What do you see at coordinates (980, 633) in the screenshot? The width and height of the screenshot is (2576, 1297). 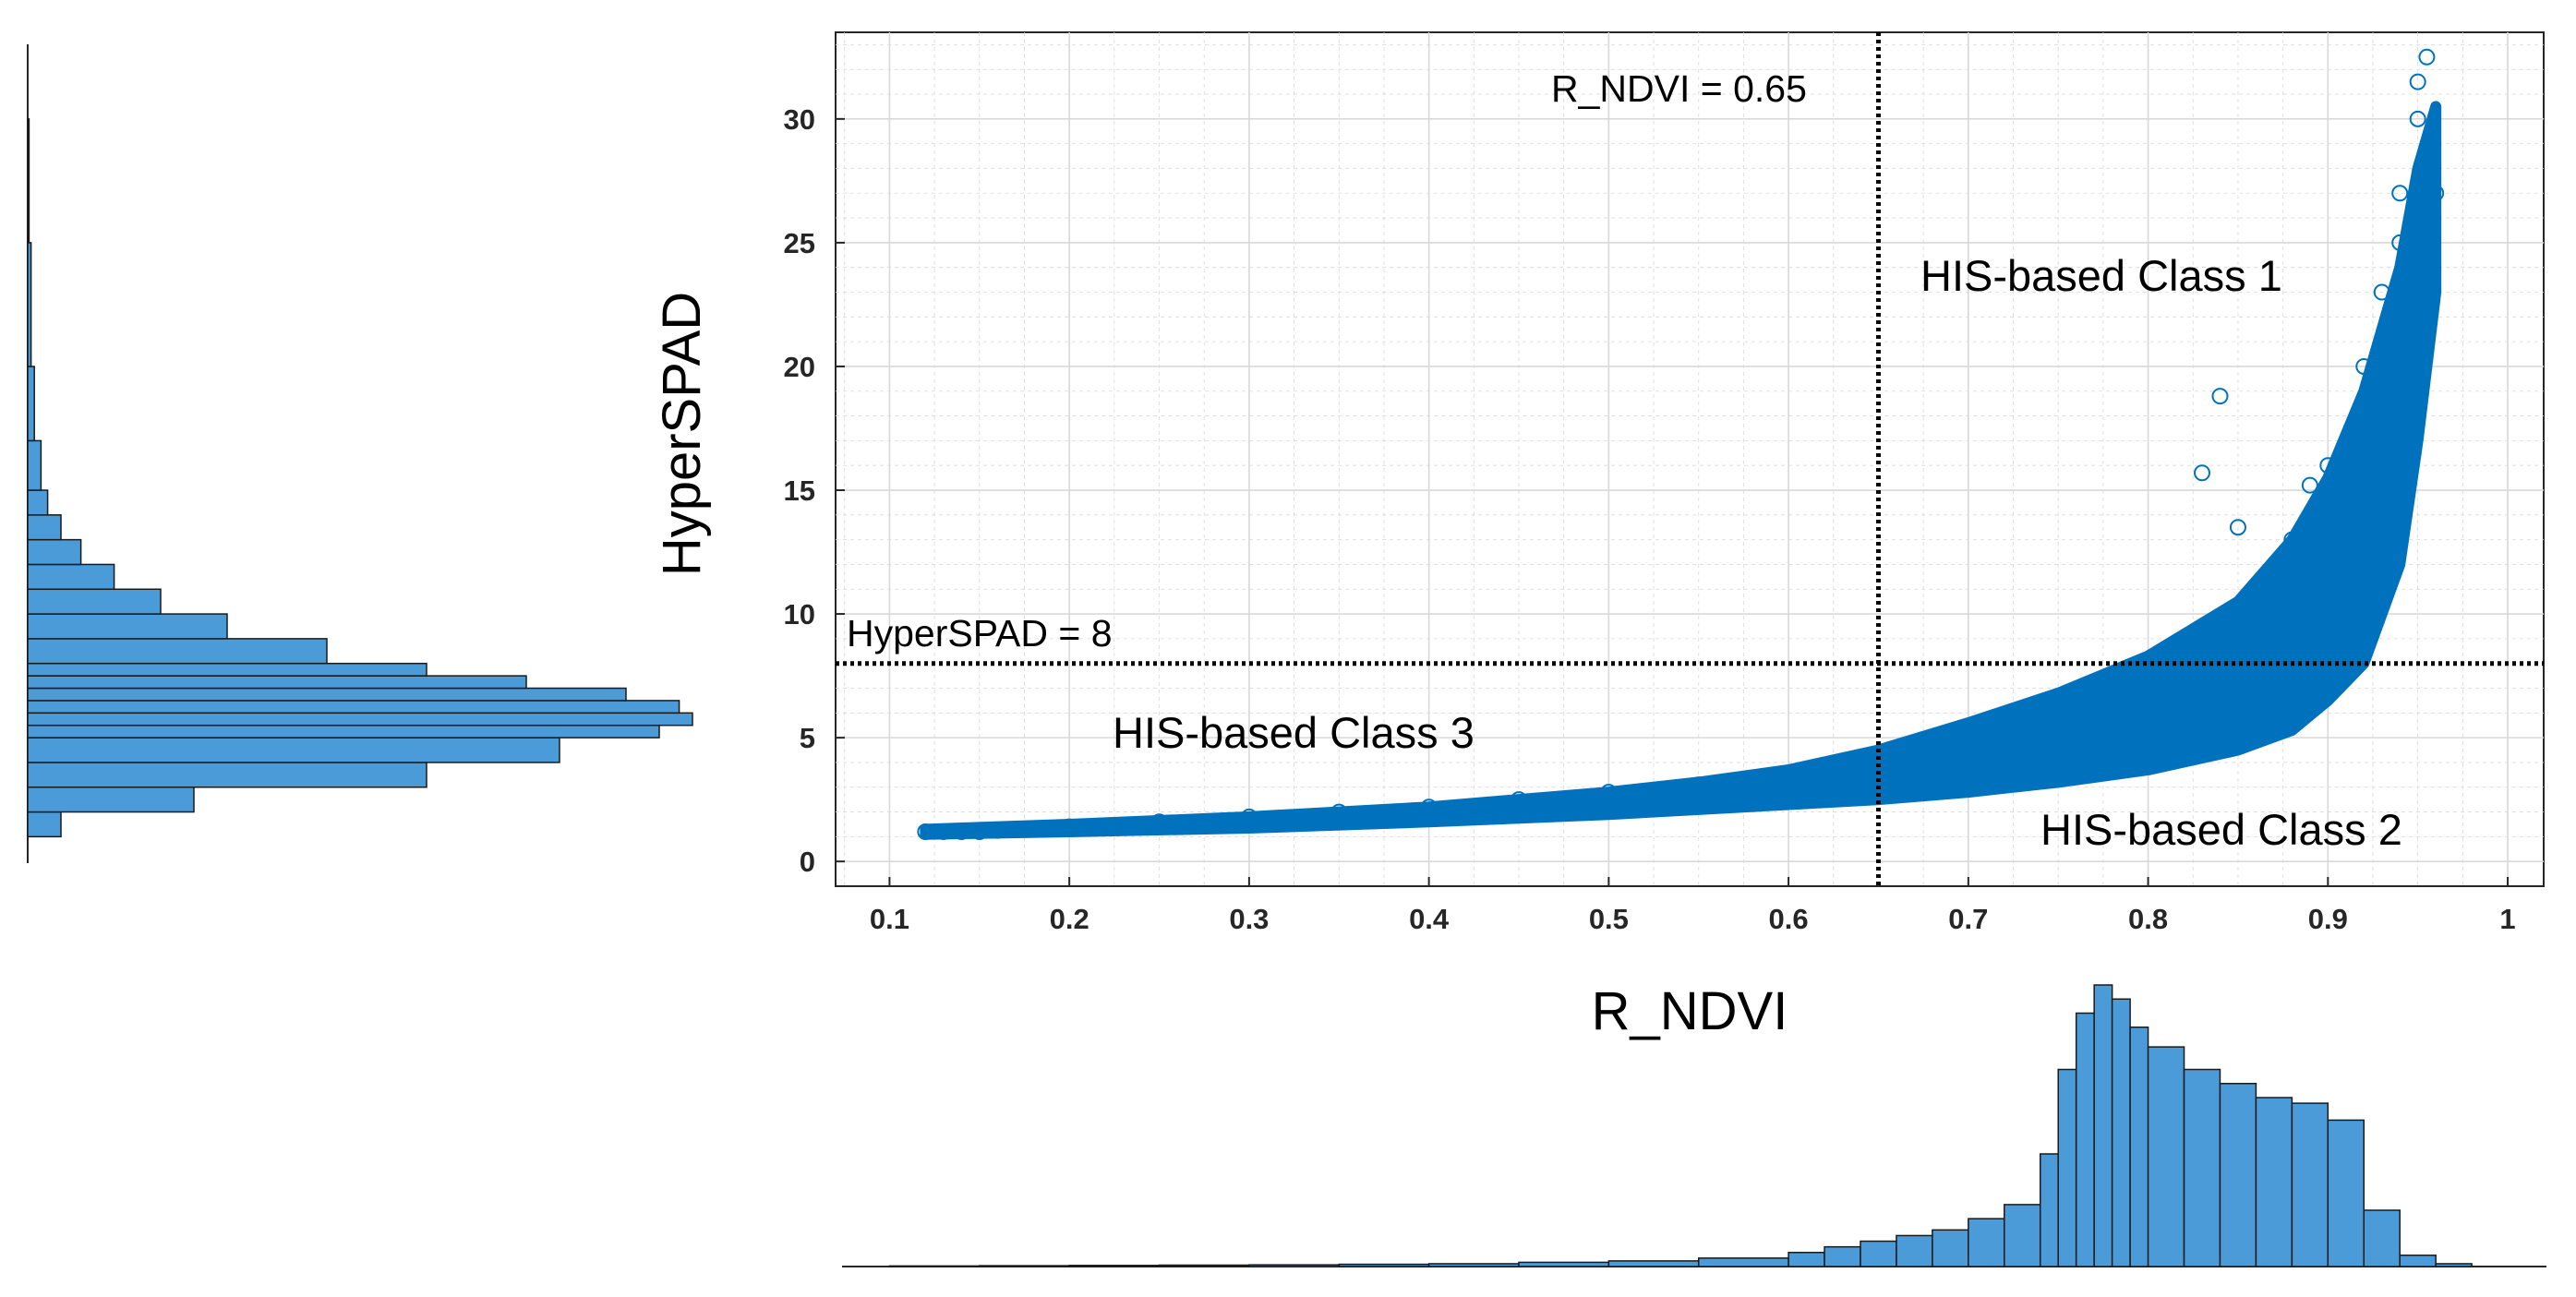 I see `hline-label: HyperSPAD = 8` at bounding box center [980, 633].